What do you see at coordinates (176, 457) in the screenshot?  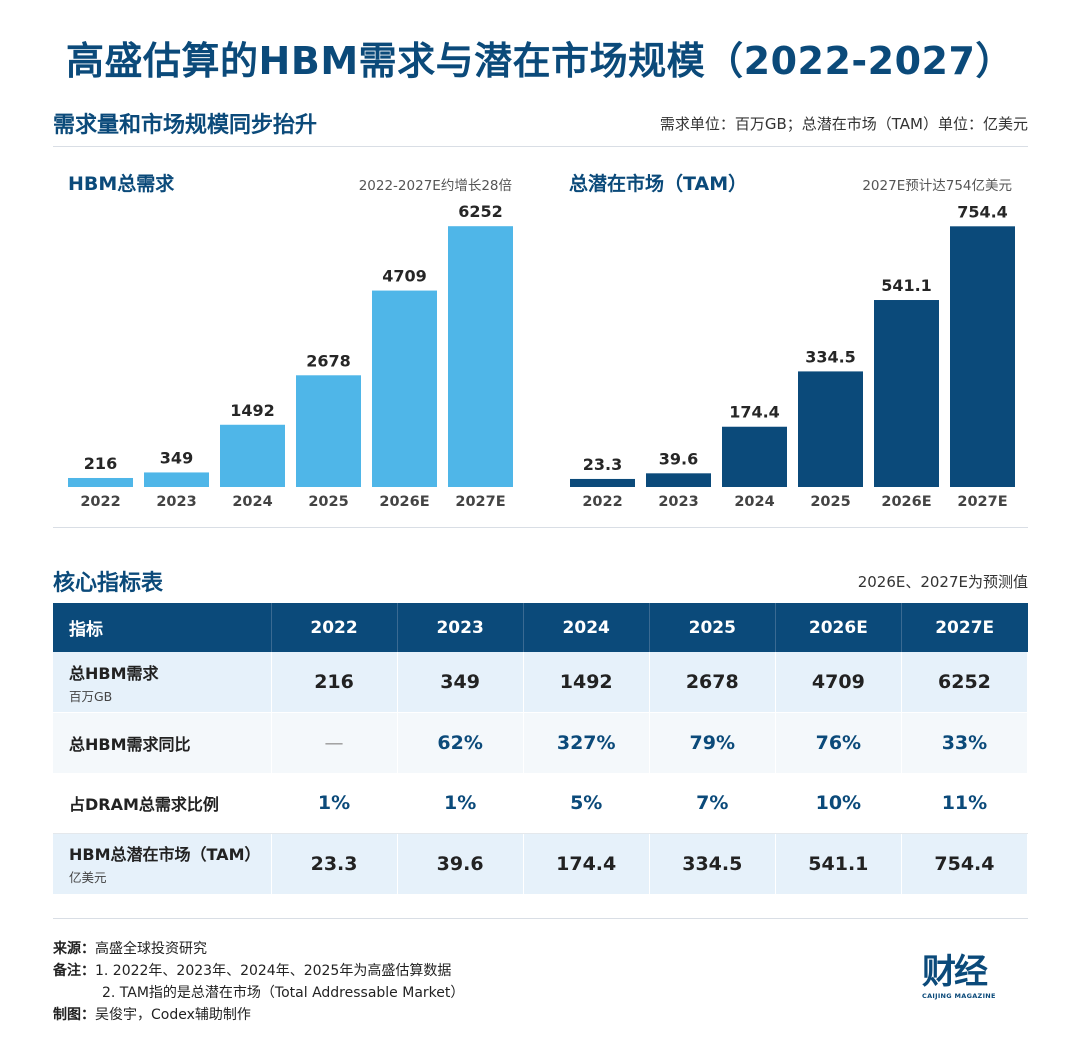 I see `data-label: 349` at bounding box center [176, 457].